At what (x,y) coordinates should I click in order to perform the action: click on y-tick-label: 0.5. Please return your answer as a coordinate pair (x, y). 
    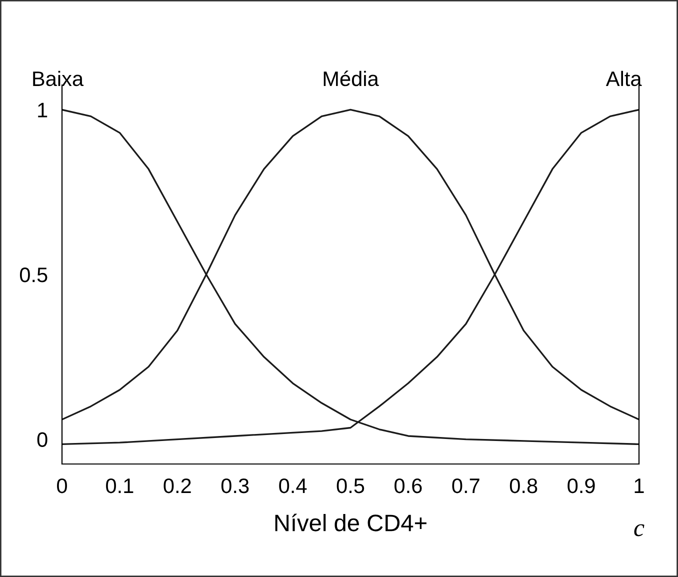
    Looking at the image, I should click on (34, 275).